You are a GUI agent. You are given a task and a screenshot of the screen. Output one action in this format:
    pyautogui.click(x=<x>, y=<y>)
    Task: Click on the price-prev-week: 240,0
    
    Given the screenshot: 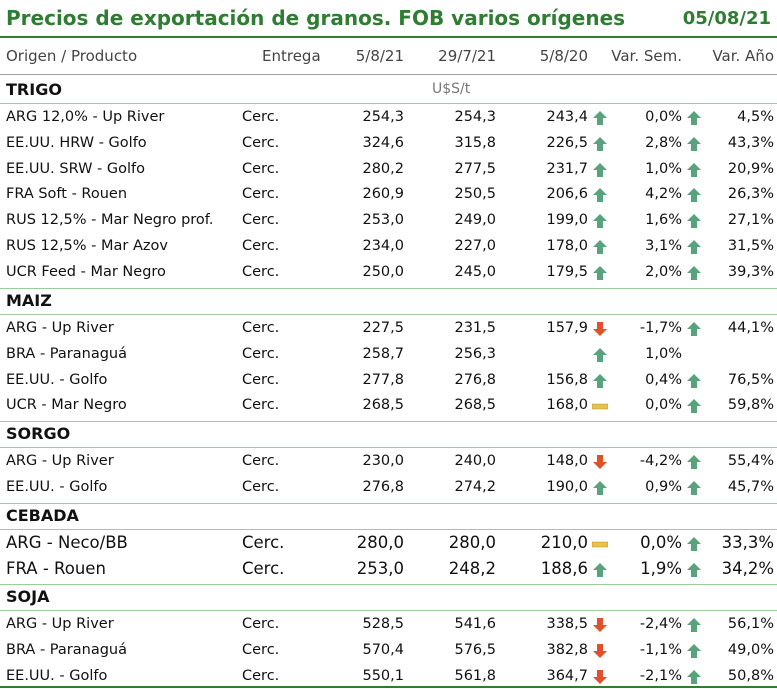 What is the action you would take?
    pyautogui.click(x=475, y=461)
    